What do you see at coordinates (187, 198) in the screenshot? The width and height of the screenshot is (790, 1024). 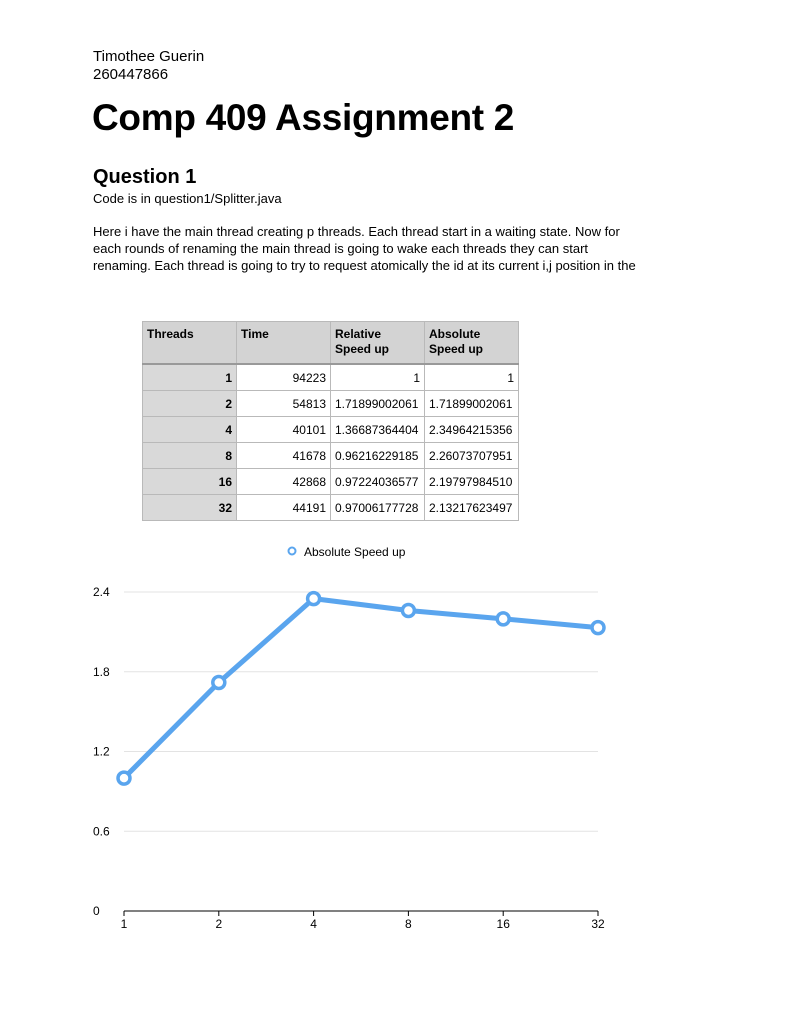 I see `code-location-text: Code is in question1/Splitter.java` at bounding box center [187, 198].